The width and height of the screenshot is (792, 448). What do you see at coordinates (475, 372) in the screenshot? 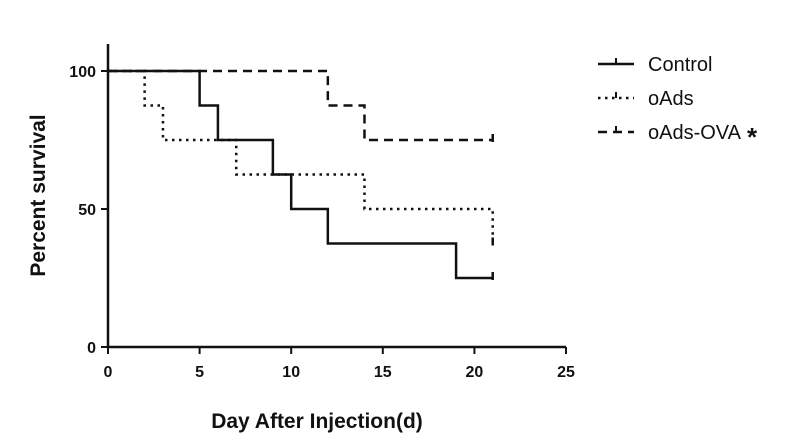
I see `x-tick-label: 20` at bounding box center [475, 372].